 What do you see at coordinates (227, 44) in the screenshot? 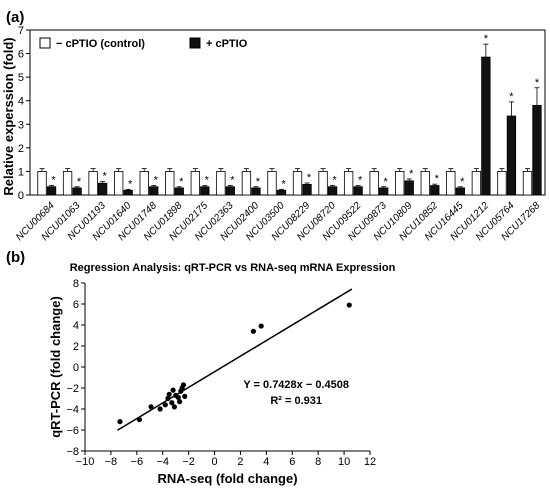
I see `legend-label-cptio: + cPTIO` at bounding box center [227, 44].